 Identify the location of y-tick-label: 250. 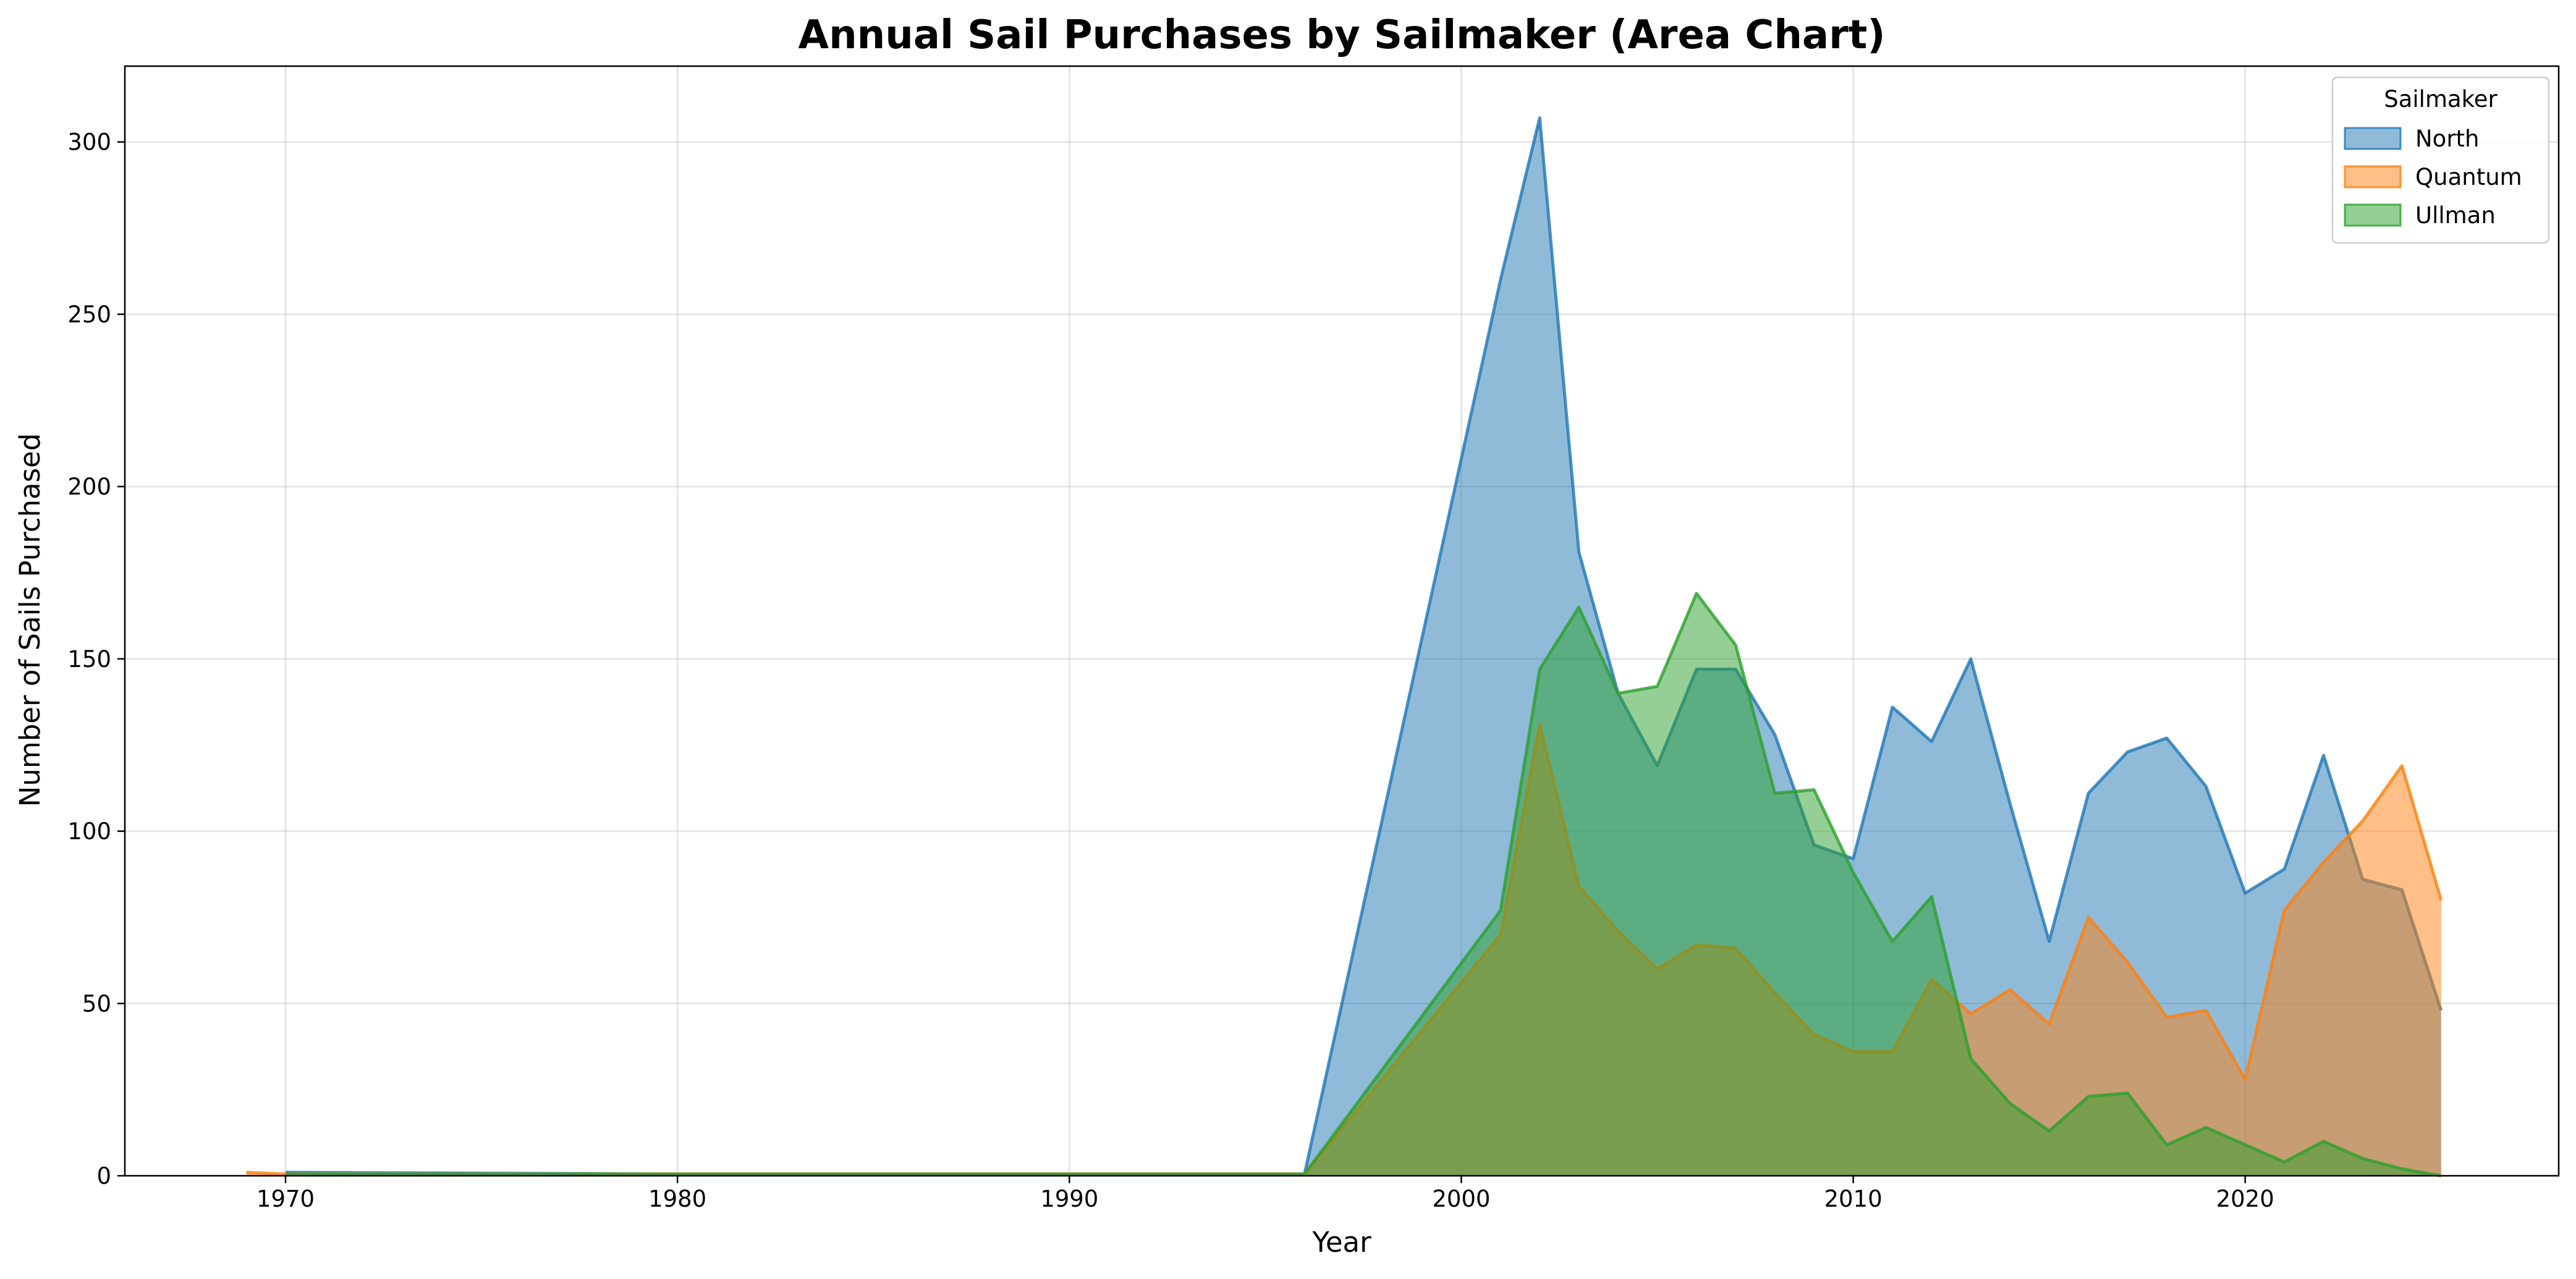
(89, 314).